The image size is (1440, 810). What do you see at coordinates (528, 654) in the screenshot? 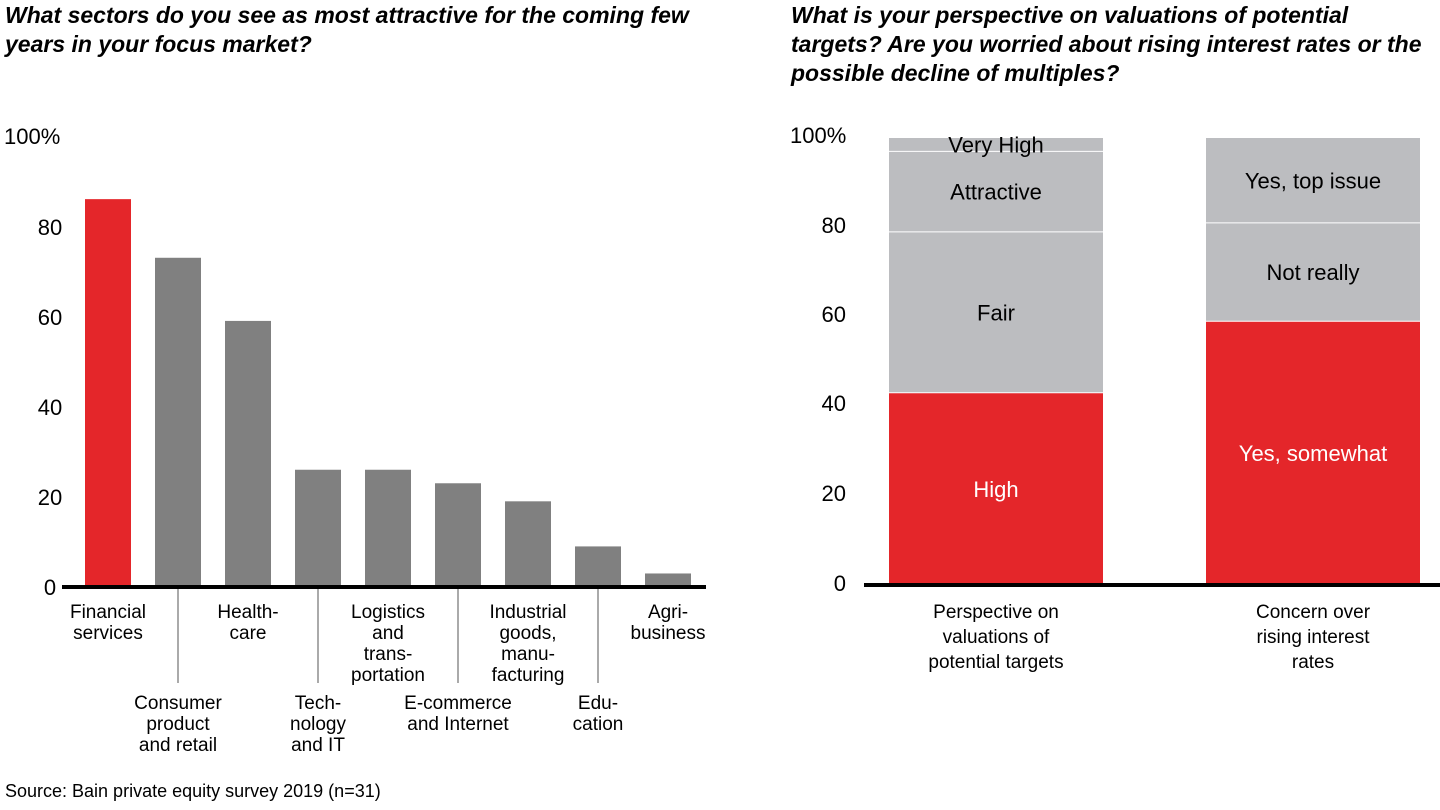
I see `sector-label: manu-` at bounding box center [528, 654].